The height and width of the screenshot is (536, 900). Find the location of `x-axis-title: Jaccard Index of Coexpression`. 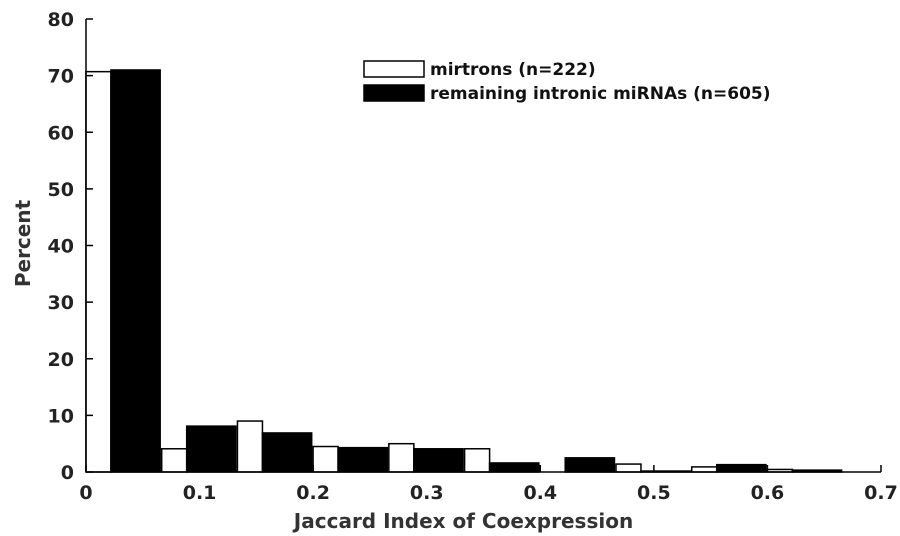

x-axis-title: Jaccard Index of Coexpression is located at coordinates (462, 521).